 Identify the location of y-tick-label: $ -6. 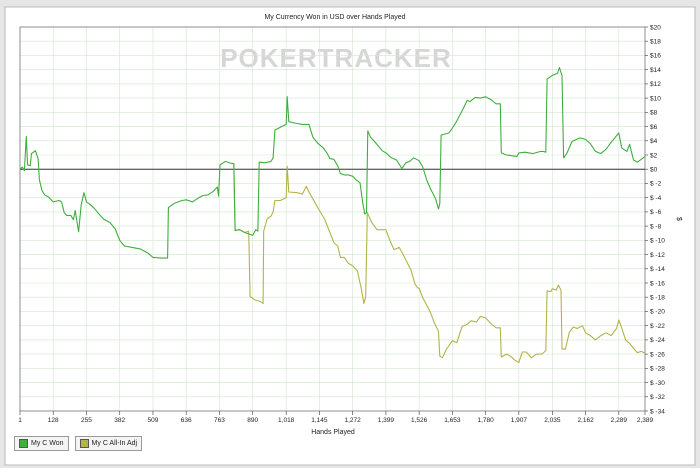
(656, 212).